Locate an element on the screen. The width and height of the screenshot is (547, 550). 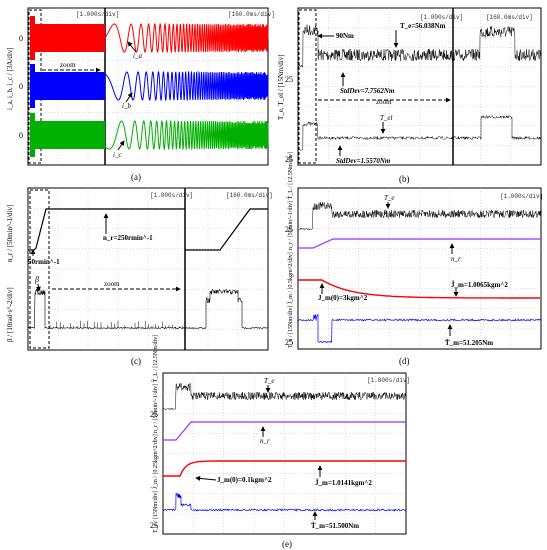
panel-e-frame is located at coordinates (284, 453).